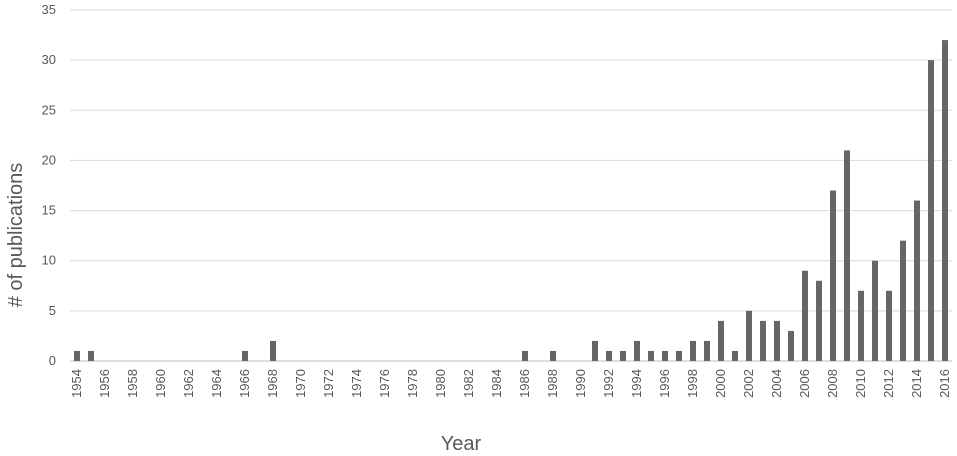 This screenshot has width=957, height=456. What do you see at coordinates (160, 383) in the screenshot?
I see `x-tick-label: 1960` at bounding box center [160, 383].